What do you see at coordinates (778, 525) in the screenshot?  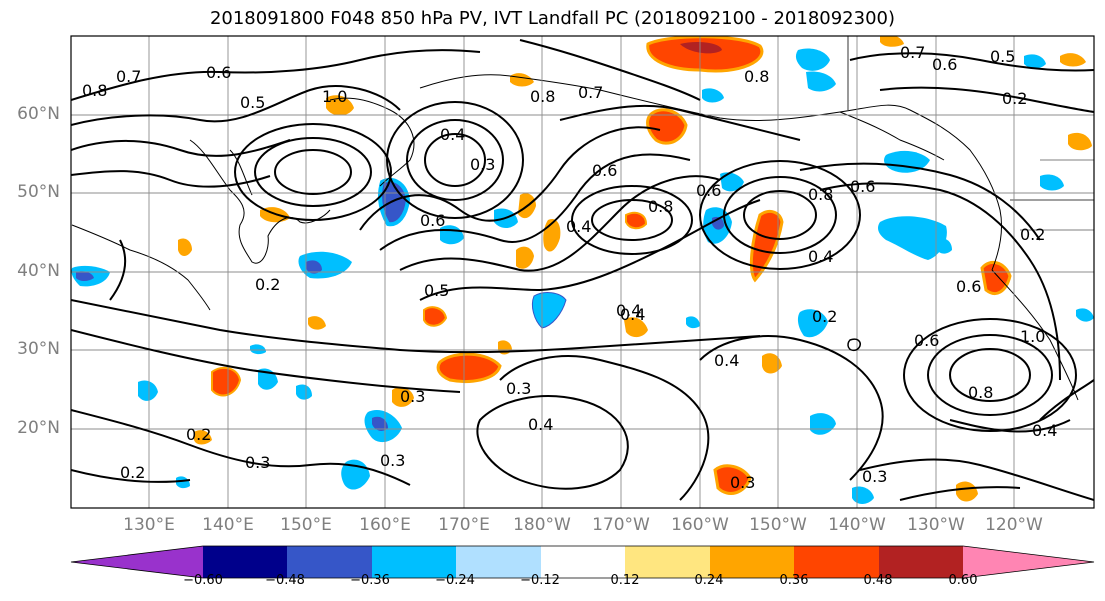 I see `lon-label-150w: 150°W` at bounding box center [778, 525].